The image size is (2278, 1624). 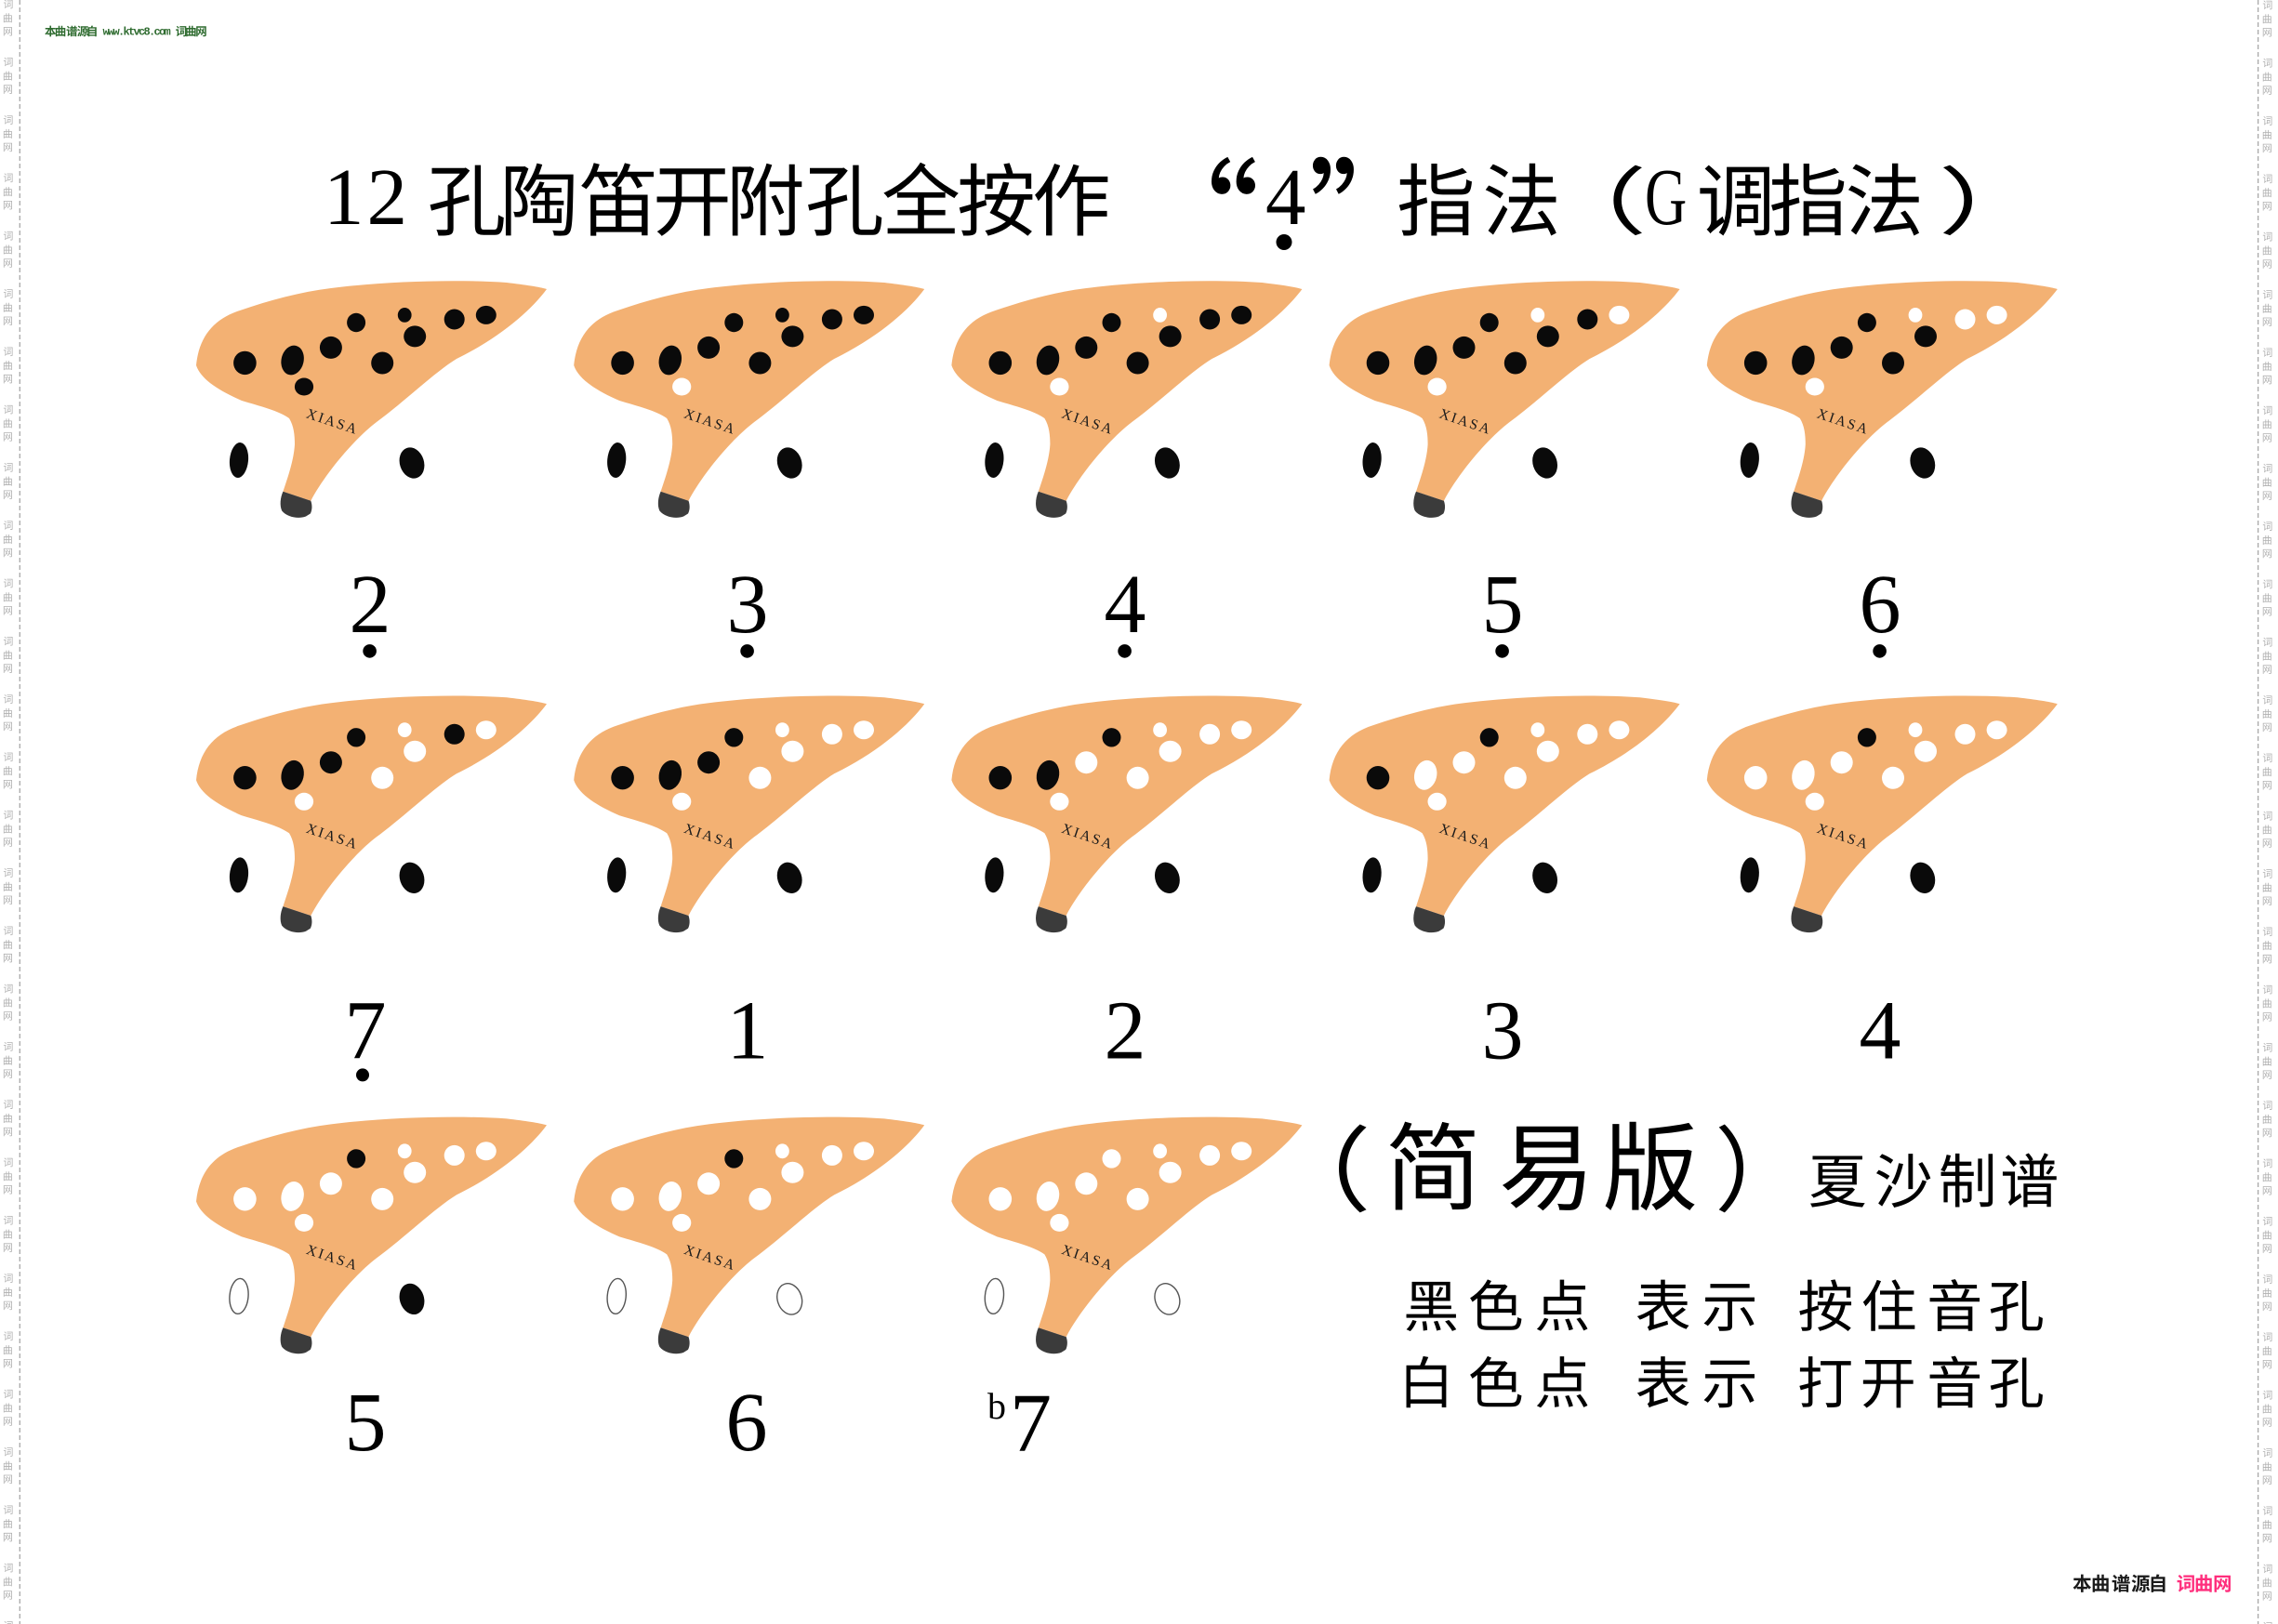 I want to click on svg-text: b, so click(x=996, y=1406).